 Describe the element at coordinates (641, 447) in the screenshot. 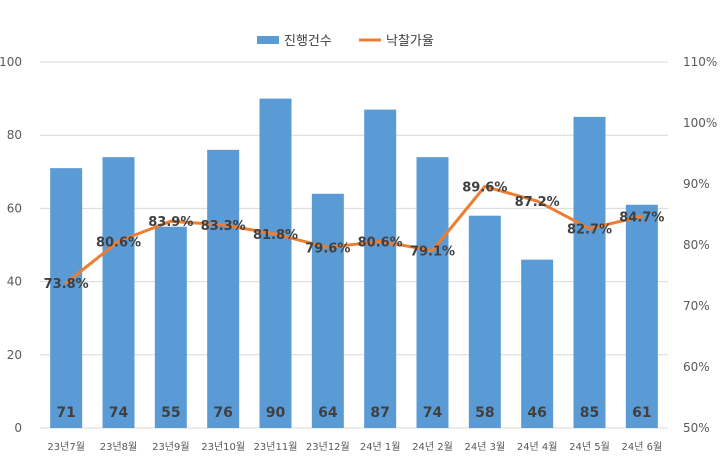

I see `x-tick-label: 24년 6월` at that location.